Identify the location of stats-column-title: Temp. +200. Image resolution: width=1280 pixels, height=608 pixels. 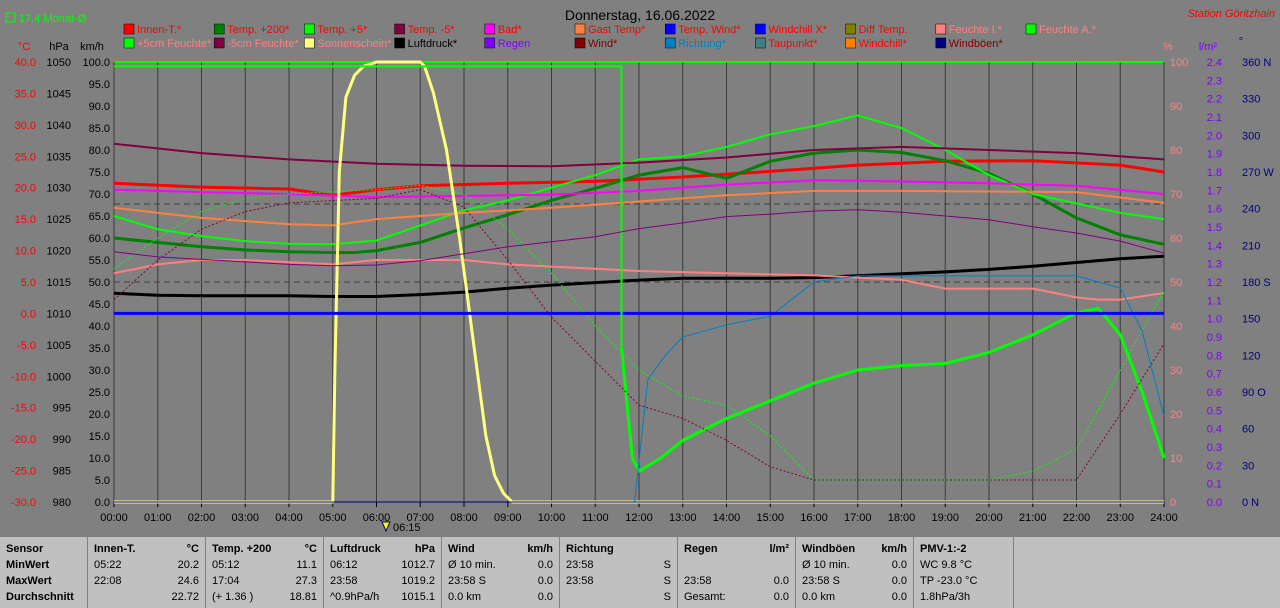
(242, 549).